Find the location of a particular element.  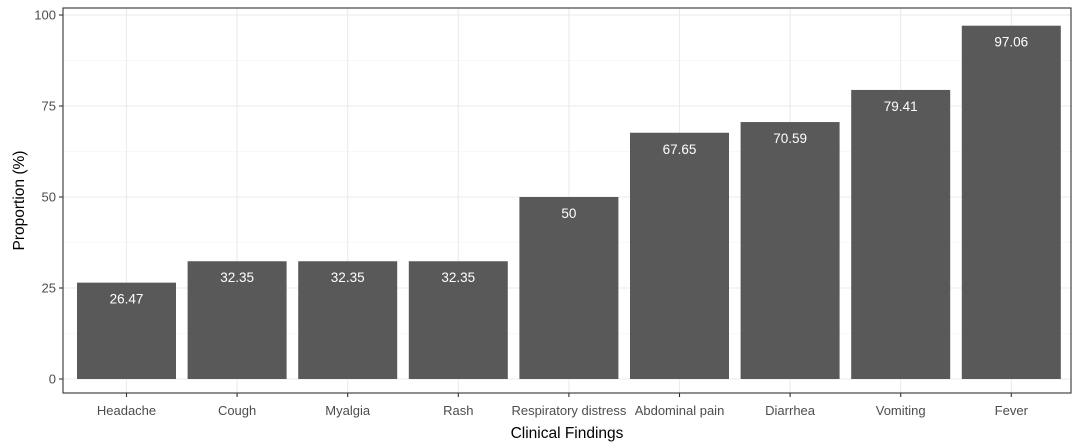

x-tick-label: Vomiting is located at coordinates (901, 410).